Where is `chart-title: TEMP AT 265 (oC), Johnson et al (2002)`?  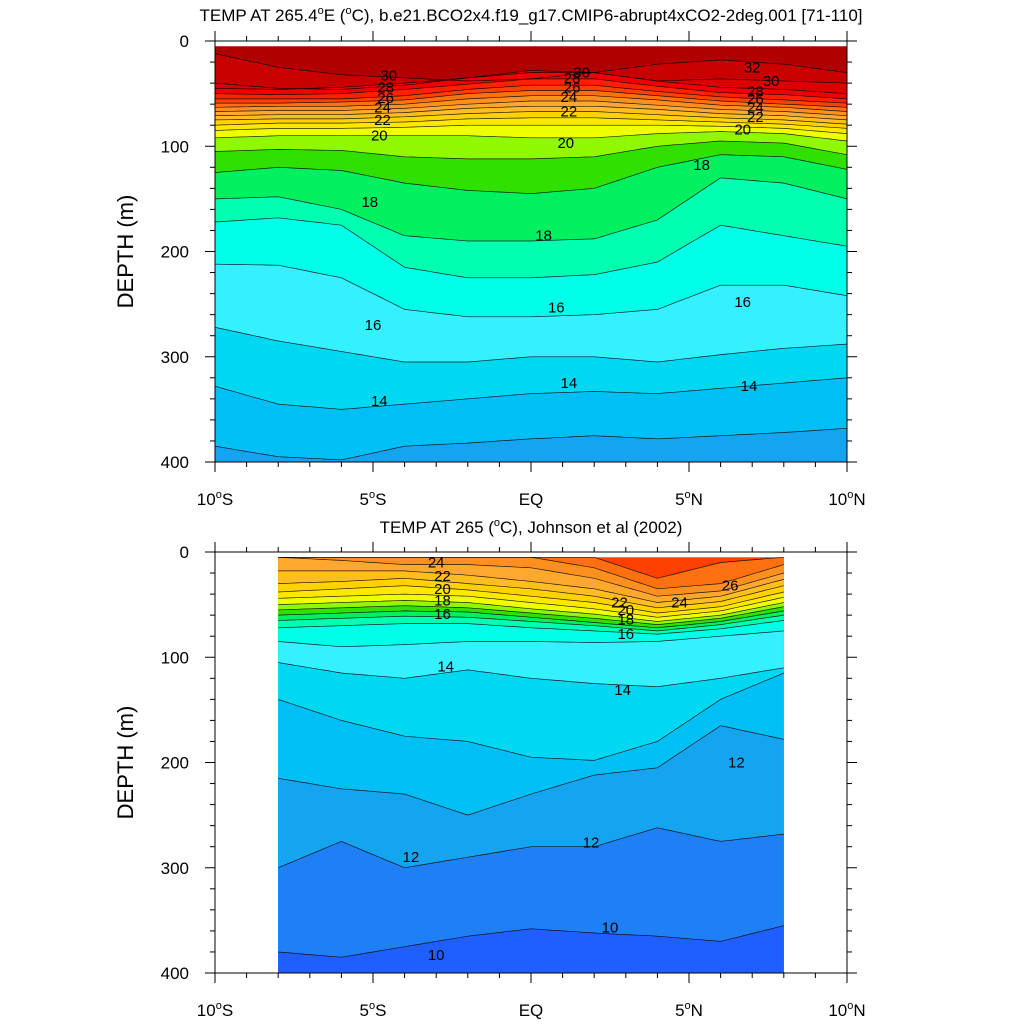 chart-title: TEMP AT 265 (oC), Johnson et al (2002) is located at coordinates (531, 527).